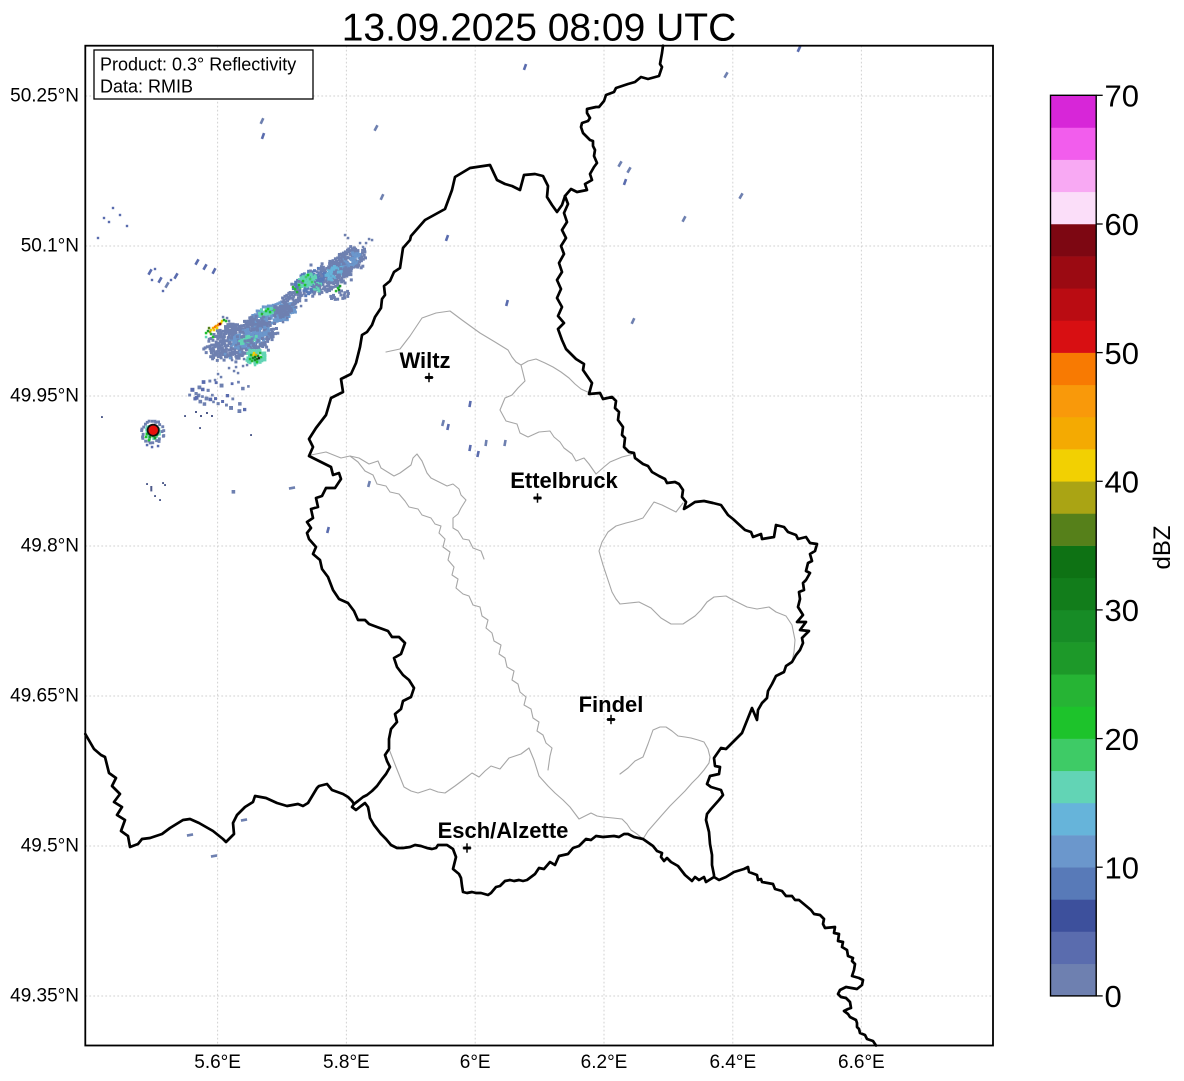 This screenshot has height=1081, width=1184. Describe the element at coordinates (44, 995) in the screenshot. I see `svg-text: 49.35°N` at that location.